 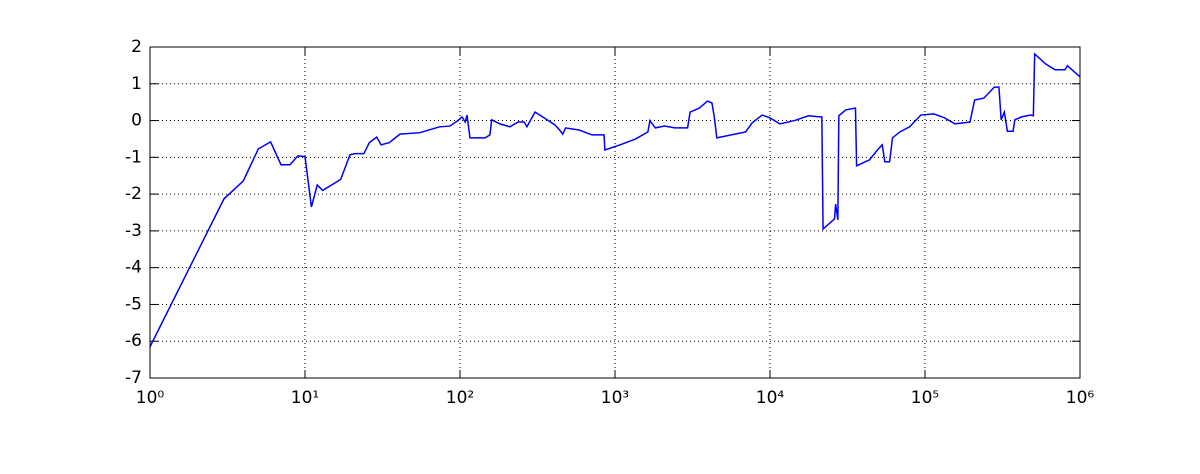 What do you see at coordinates (136, 47) in the screenshot?
I see `y-tick-label: 2` at bounding box center [136, 47].